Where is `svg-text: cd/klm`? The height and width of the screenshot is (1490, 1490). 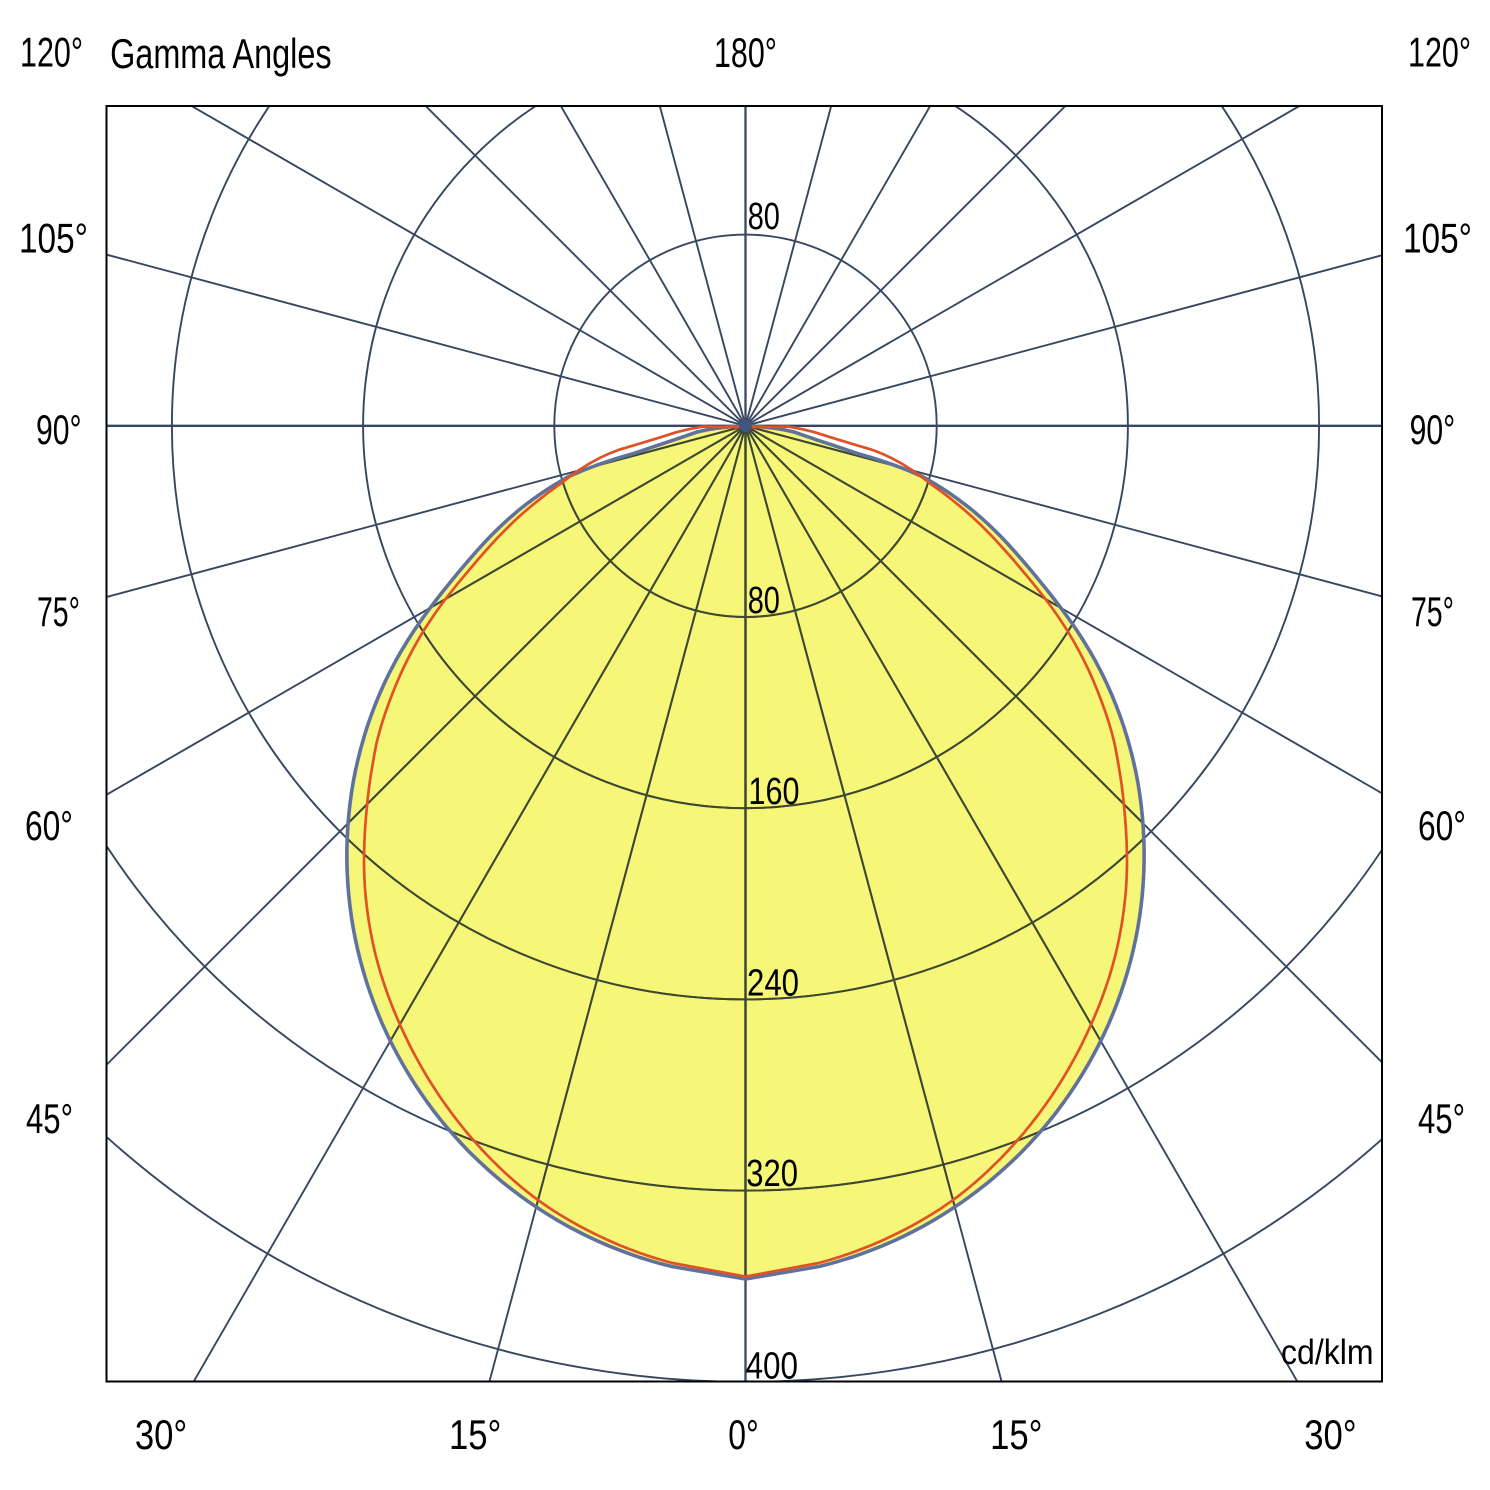 svg-text: cd/klm is located at coordinates (1327, 1352).